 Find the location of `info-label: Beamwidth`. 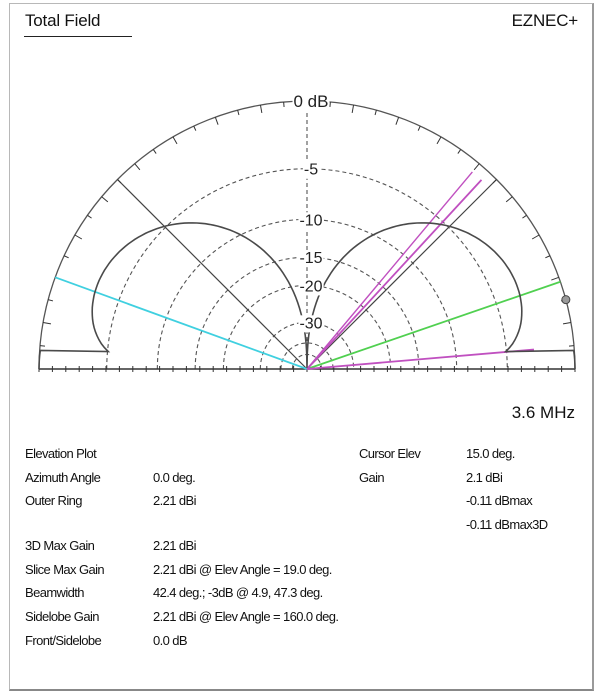

info-label: Beamwidth is located at coordinates (55, 593).